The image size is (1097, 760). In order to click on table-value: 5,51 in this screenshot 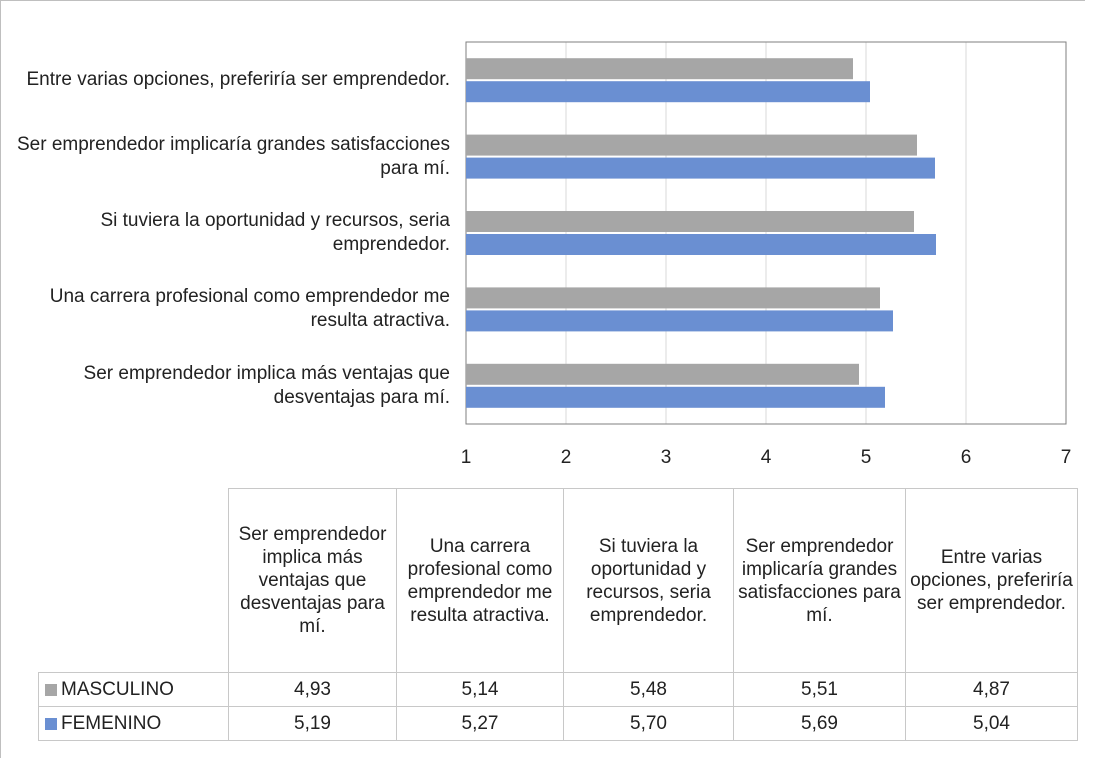, I will do `click(819, 689)`.